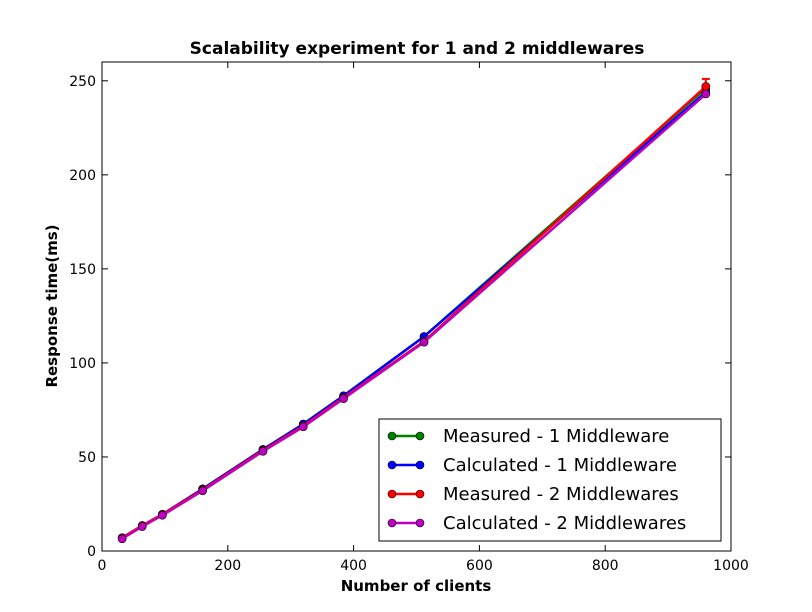  I want to click on x-tick-label: 0, so click(102, 566).